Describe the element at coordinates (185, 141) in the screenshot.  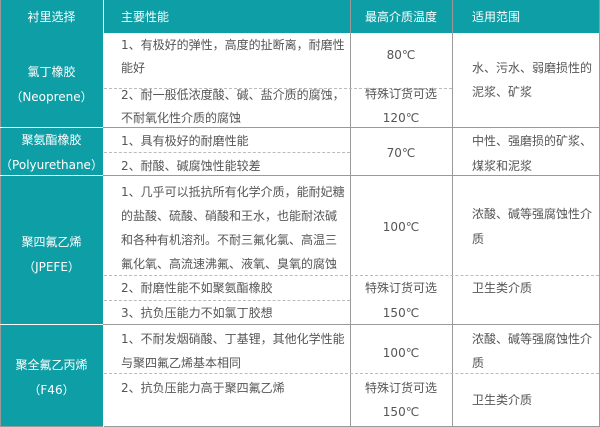
I see `property-text: 1、具有极好的耐磨性能` at that location.